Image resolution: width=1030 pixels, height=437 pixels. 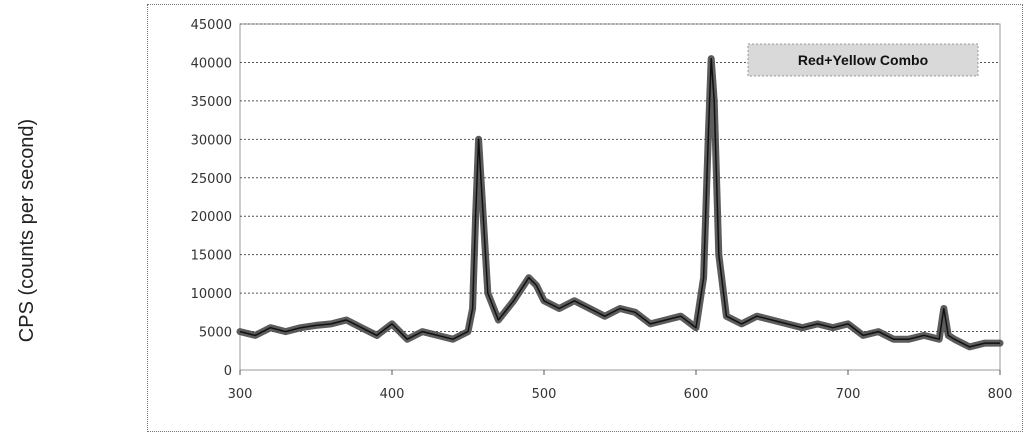 I want to click on y-tick-label: 30000, so click(x=211, y=140).